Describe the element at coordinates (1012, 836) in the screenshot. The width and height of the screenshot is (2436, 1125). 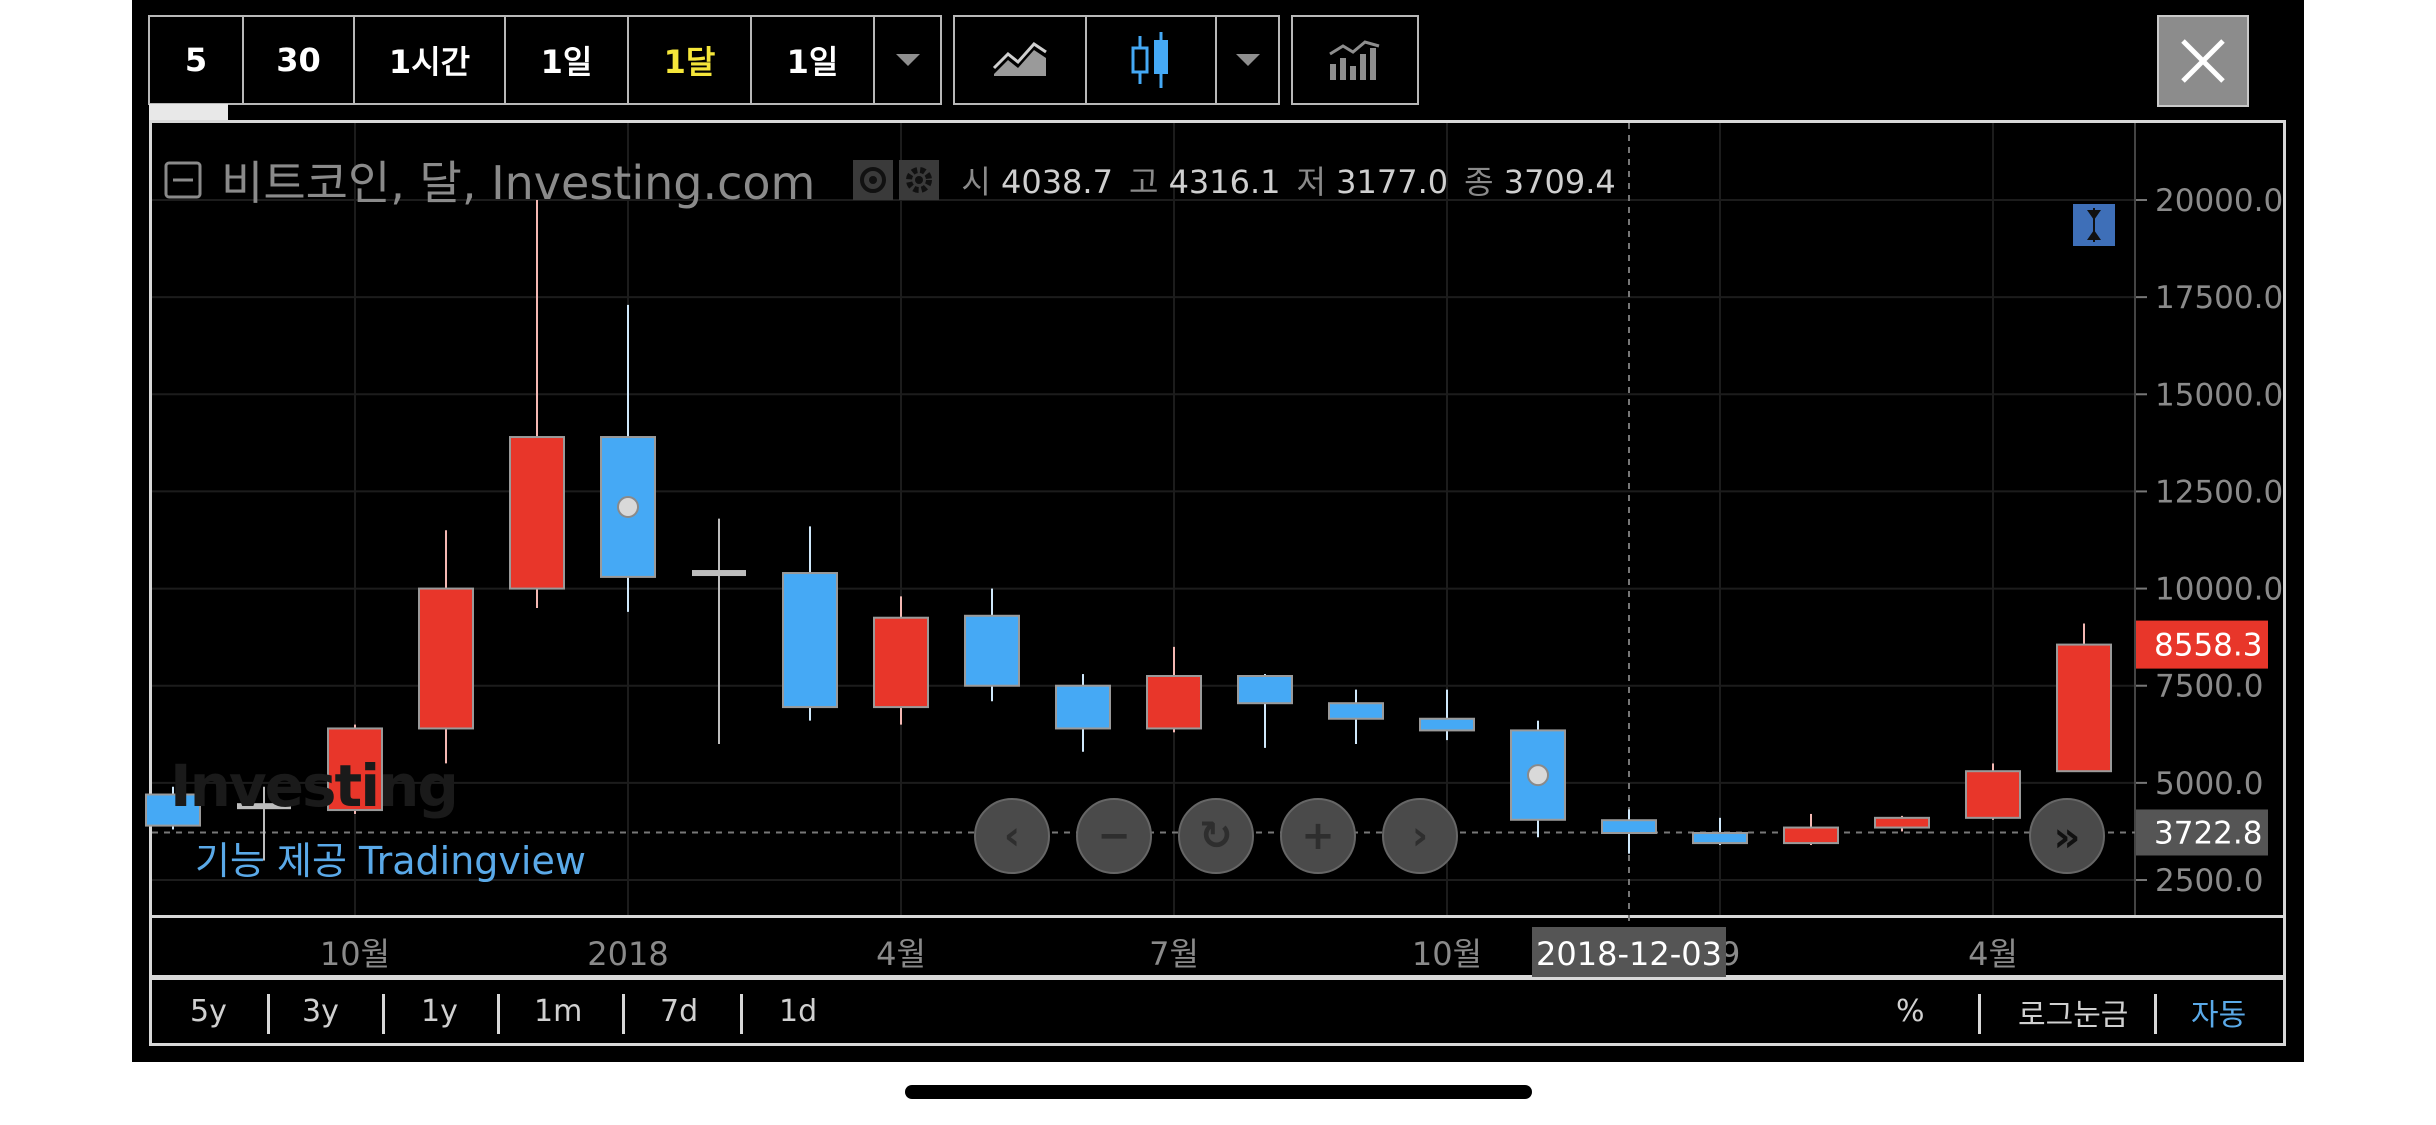
I see `scroll-left-button: ‹` at that location.